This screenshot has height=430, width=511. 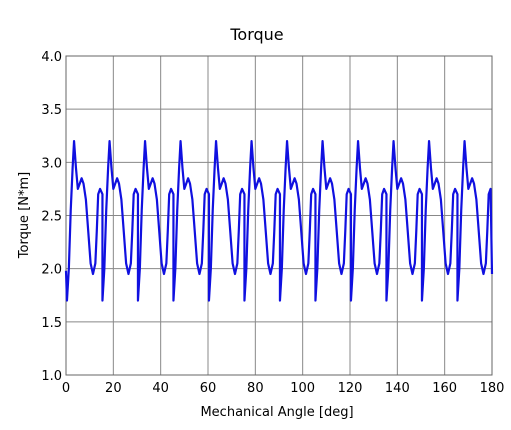 What do you see at coordinates (160, 388) in the screenshot?
I see `x-tick-label: 40` at bounding box center [160, 388].